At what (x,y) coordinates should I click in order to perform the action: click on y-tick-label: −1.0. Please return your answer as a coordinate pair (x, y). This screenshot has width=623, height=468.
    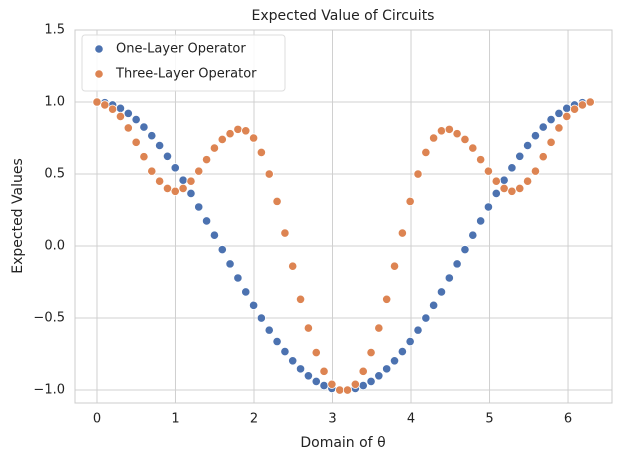
    Looking at the image, I should click on (49, 390).